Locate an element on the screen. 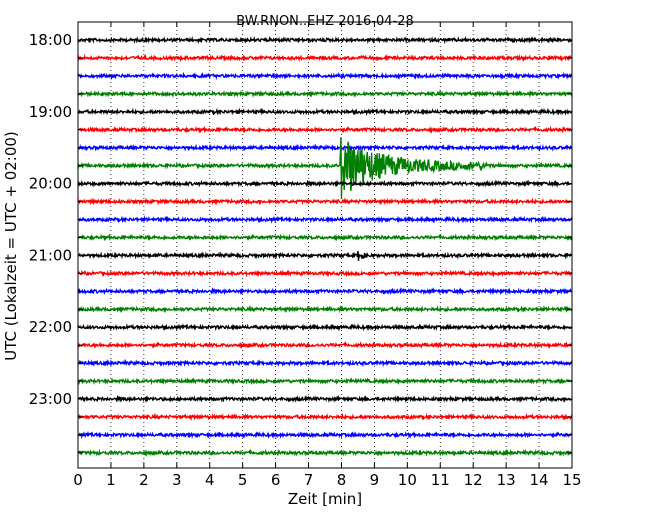  y-tick-label: 22:00 is located at coordinates (50, 327).